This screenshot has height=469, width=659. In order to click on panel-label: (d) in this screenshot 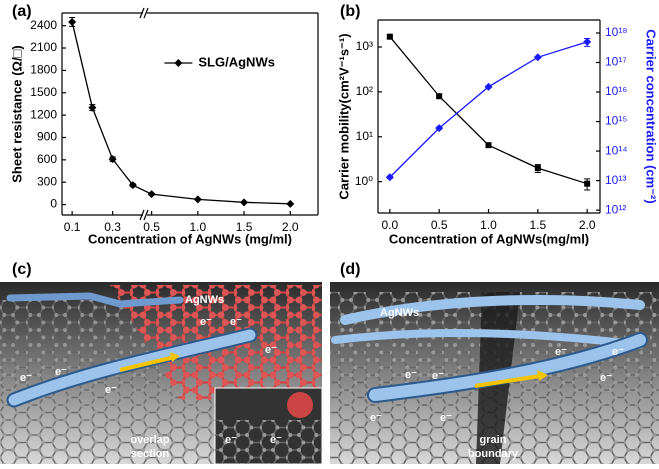, I will do `click(350, 269)`.